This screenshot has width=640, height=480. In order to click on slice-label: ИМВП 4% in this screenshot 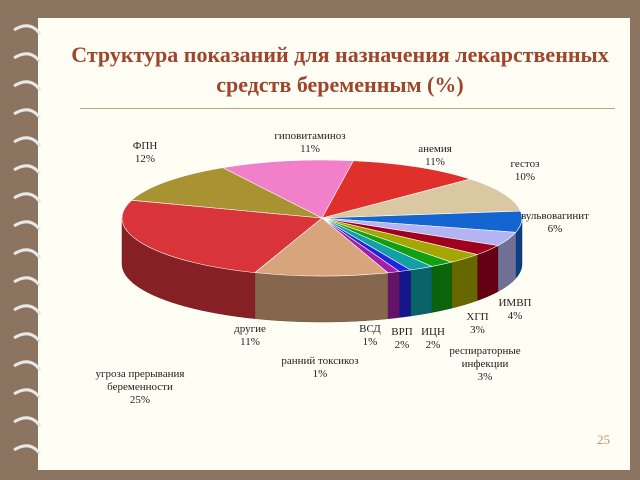, I will do `click(515, 310)`.